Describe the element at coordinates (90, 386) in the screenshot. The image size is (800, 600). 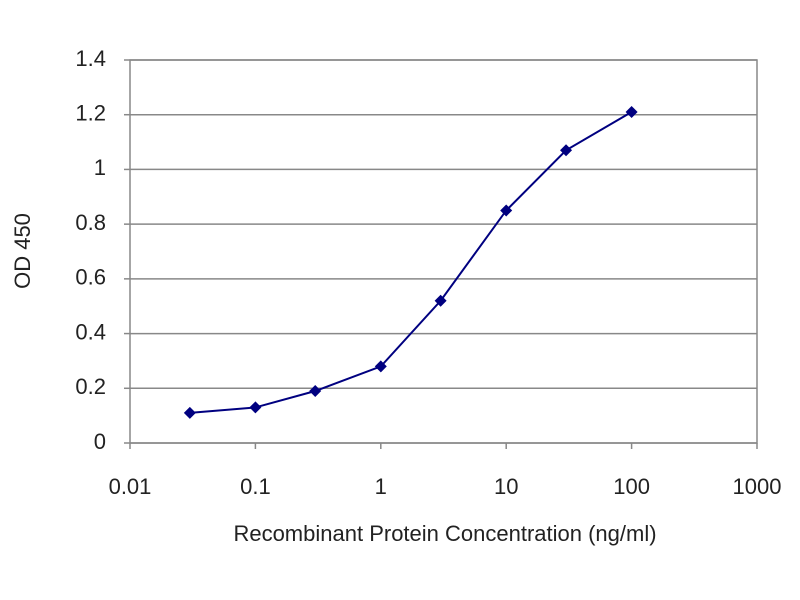
I see `y-tick-label: 0.2` at that location.